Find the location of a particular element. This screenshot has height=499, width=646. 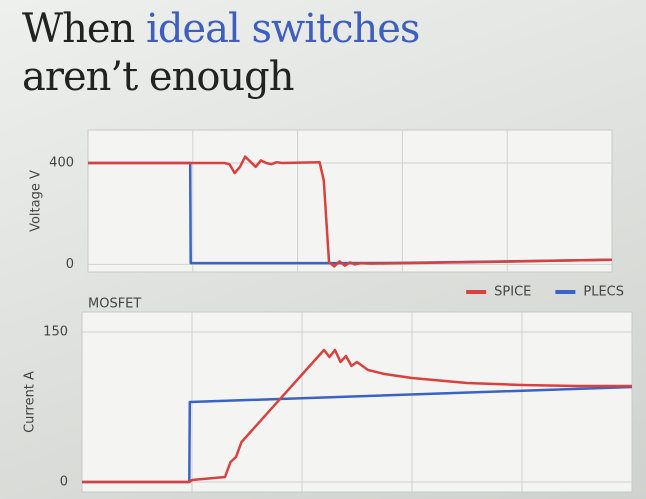

y-tick-label: 400 is located at coordinates (61, 162).